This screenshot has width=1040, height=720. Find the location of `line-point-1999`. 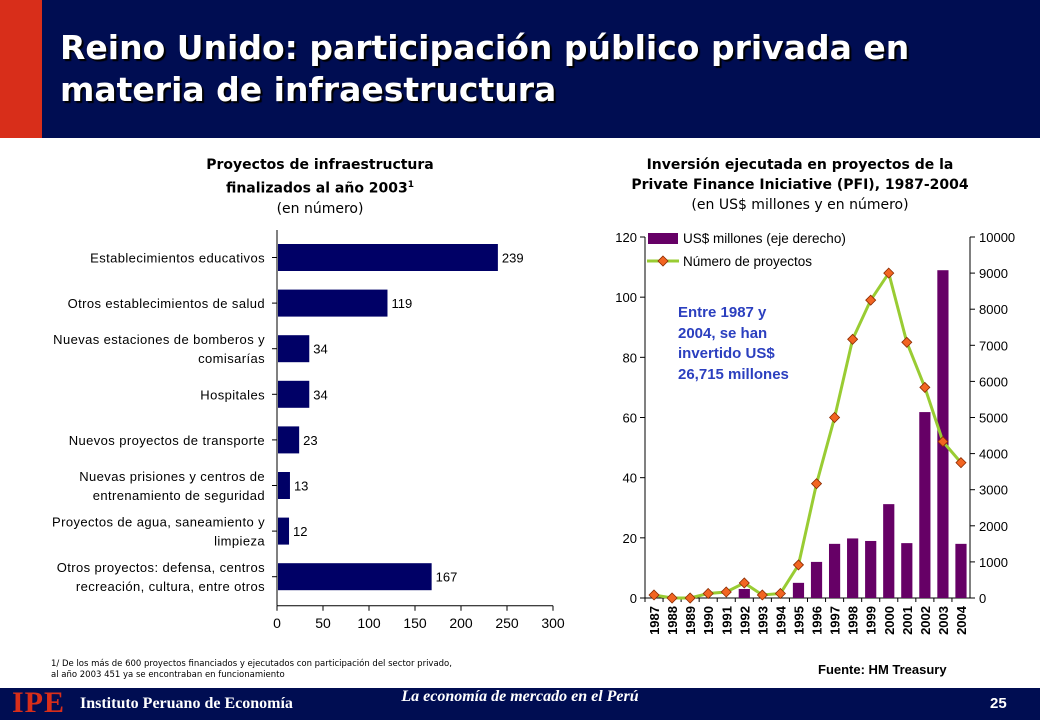

line-point-1999 is located at coordinates (871, 300).